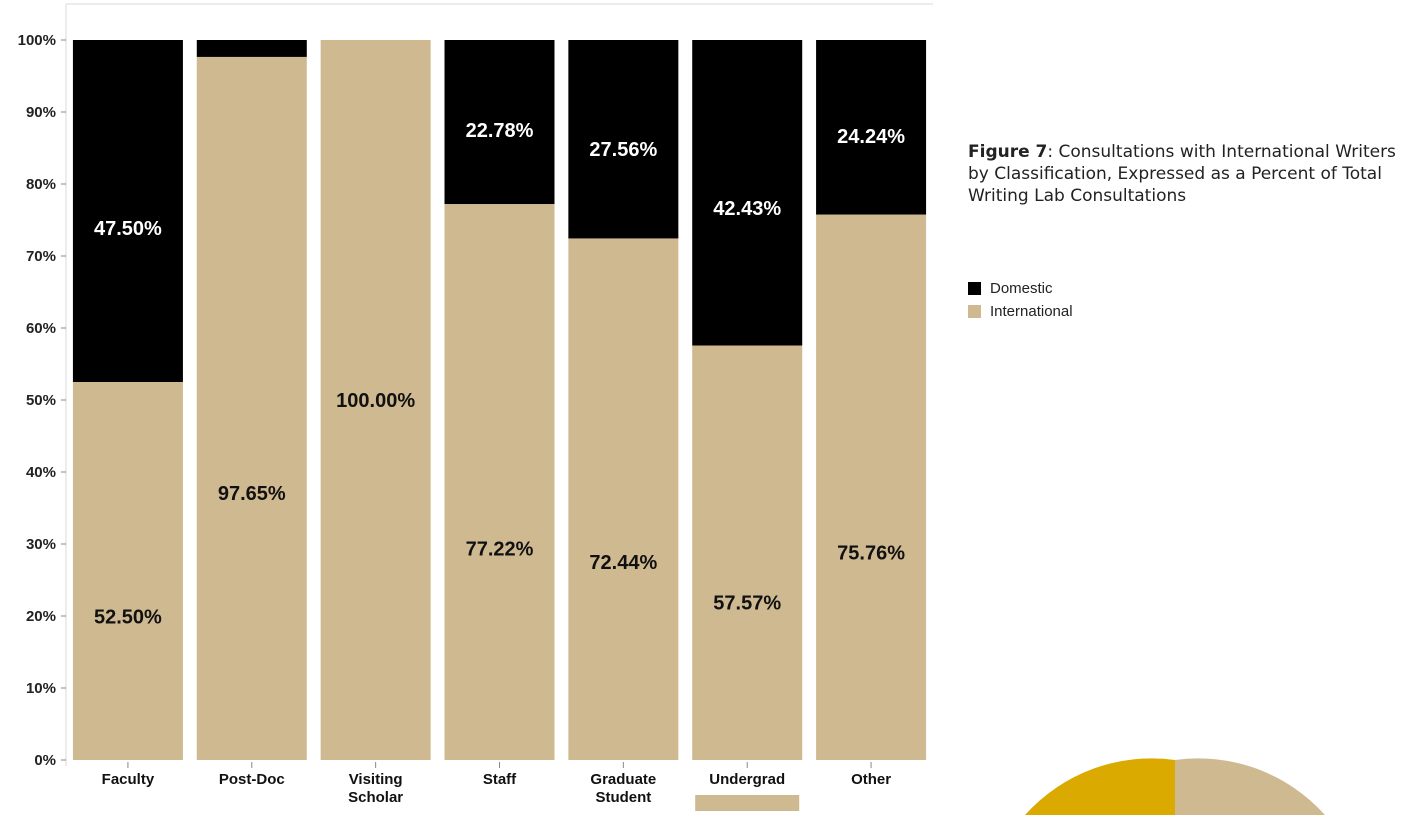 Image resolution: width=1407 pixels, height=815 pixels. I want to click on data-label-international: 100.00%, so click(375, 401).